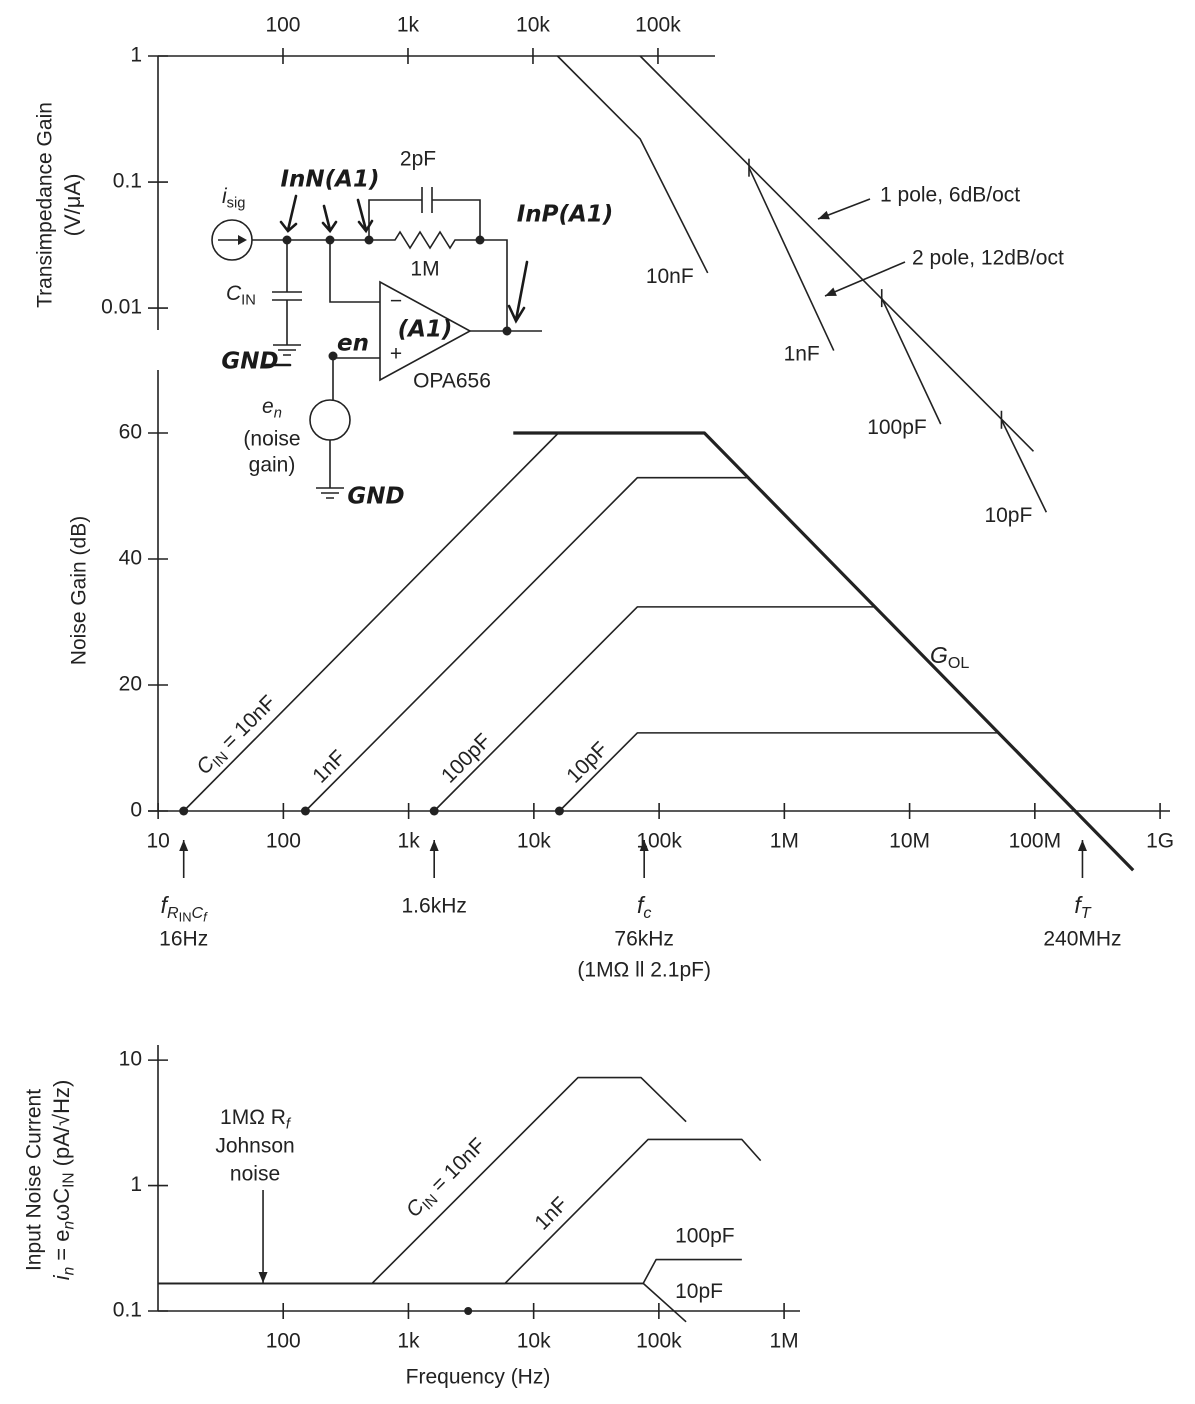 This screenshot has width=1195, height=1404. What do you see at coordinates (1035, 841) in the screenshot?
I see `x-tick-label: 100M` at bounding box center [1035, 841].